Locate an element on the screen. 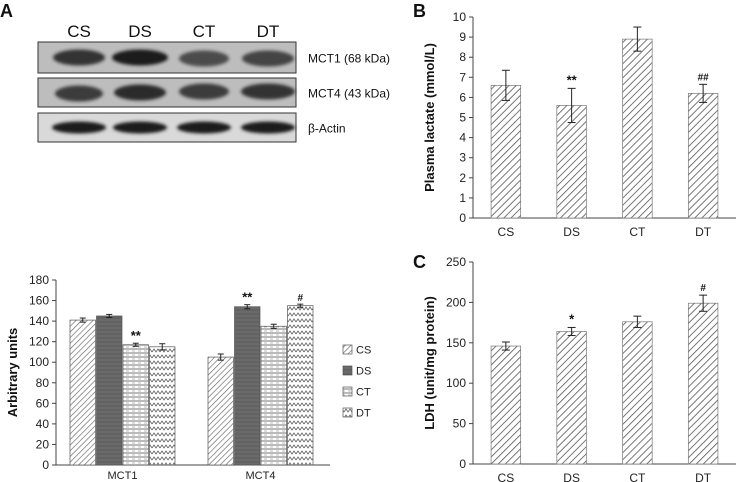 The width and height of the screenshot is (743, 482). blot-lane-label-ct: CT is located at coordinates (204, 31).